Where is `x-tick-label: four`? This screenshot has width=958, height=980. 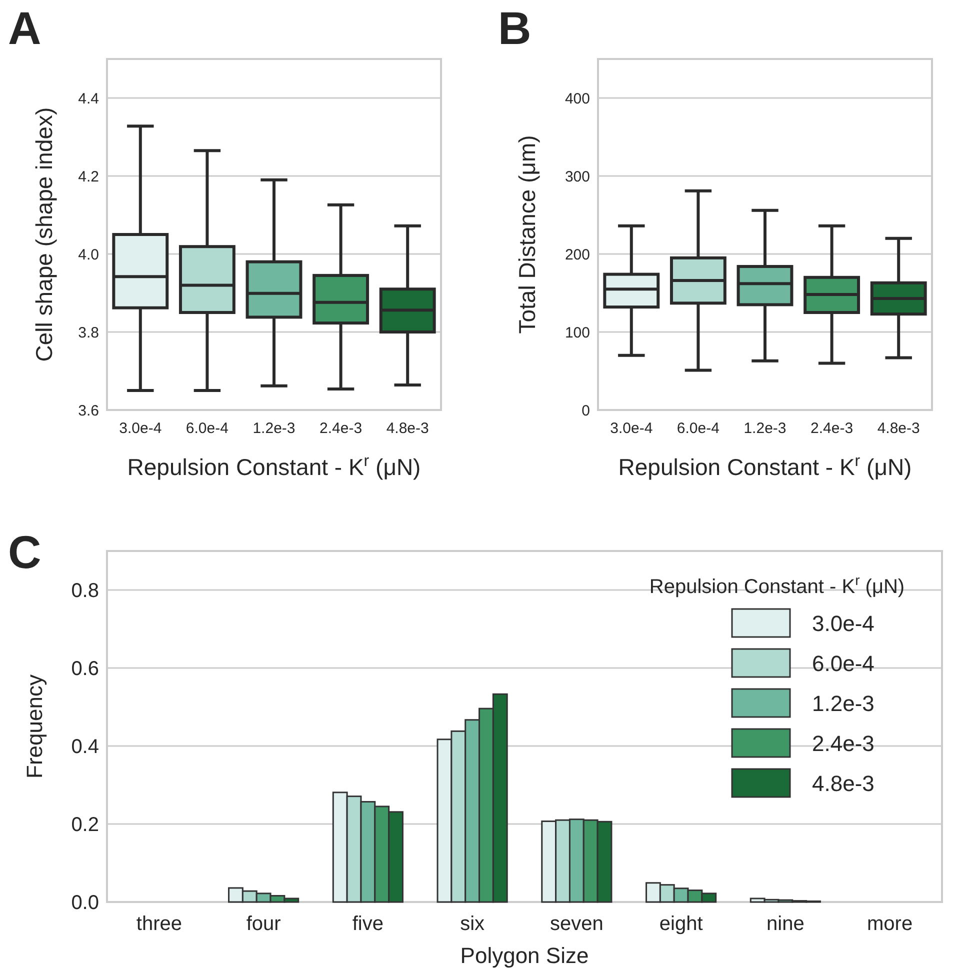 x-tick-label: four is located at coordinates (264, 924).